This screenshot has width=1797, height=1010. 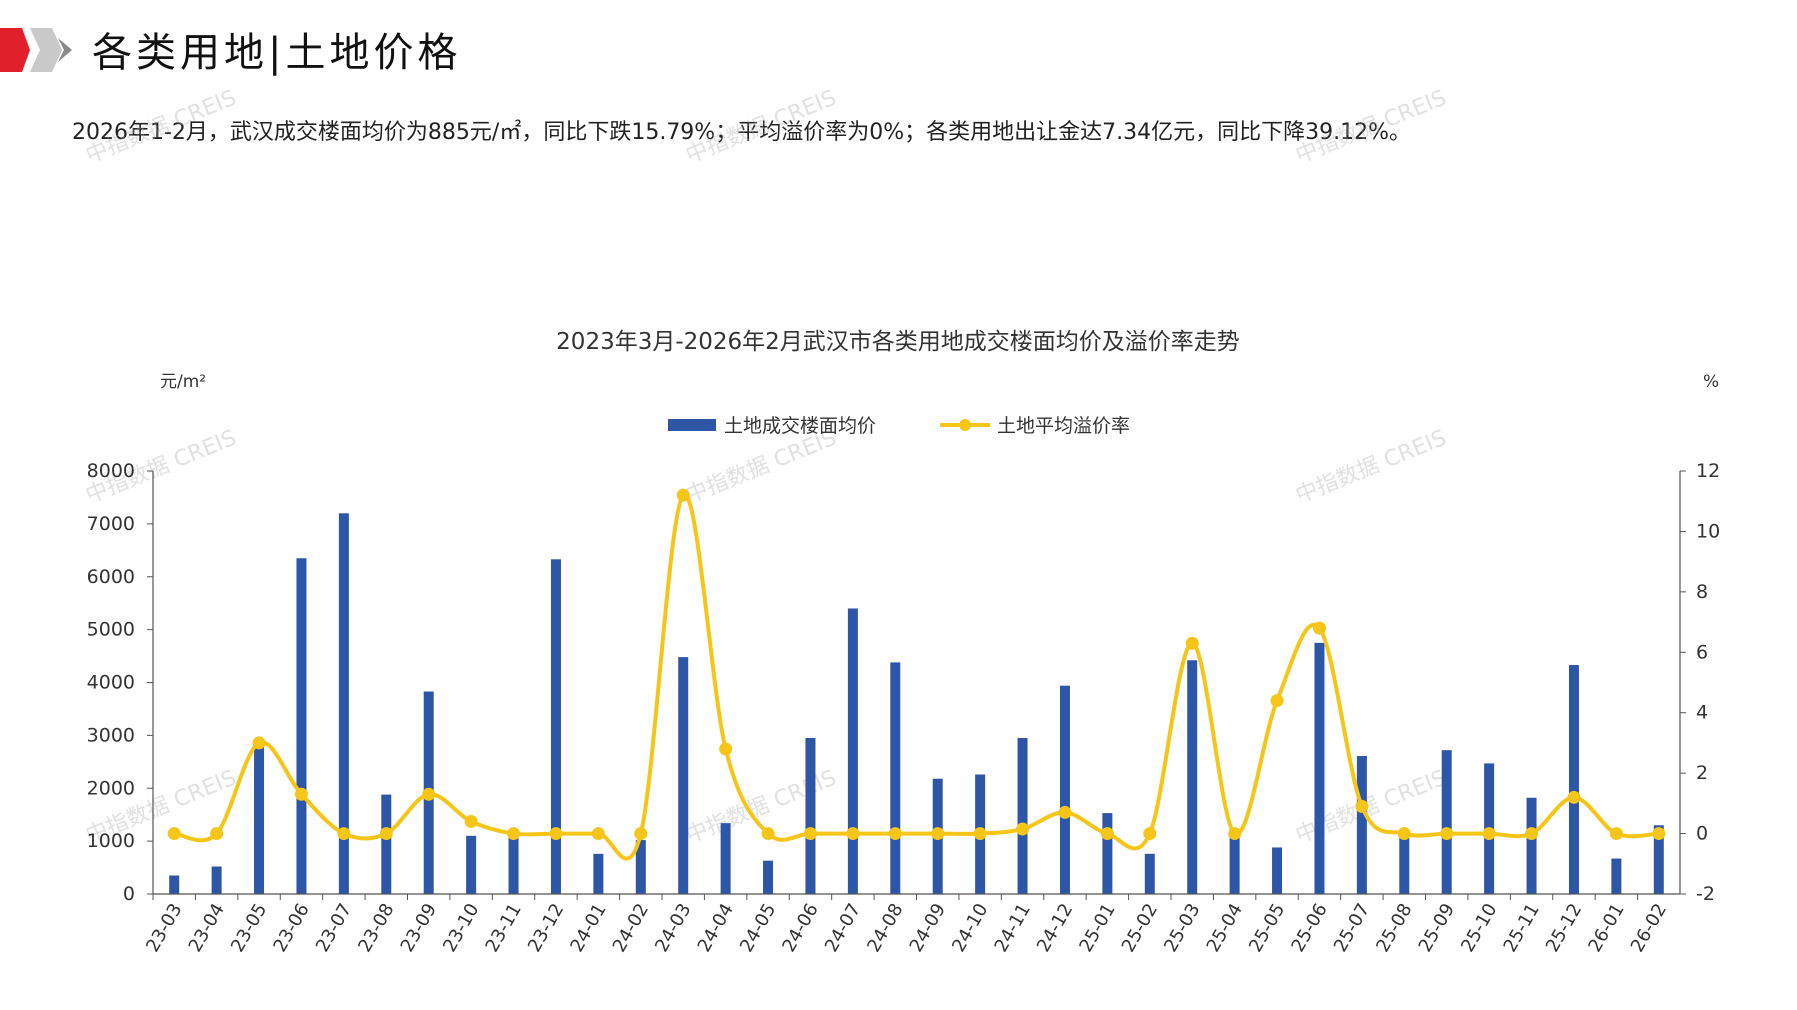 I want to click on x-tick-label: 25-05, so click(x=1267, y=928).